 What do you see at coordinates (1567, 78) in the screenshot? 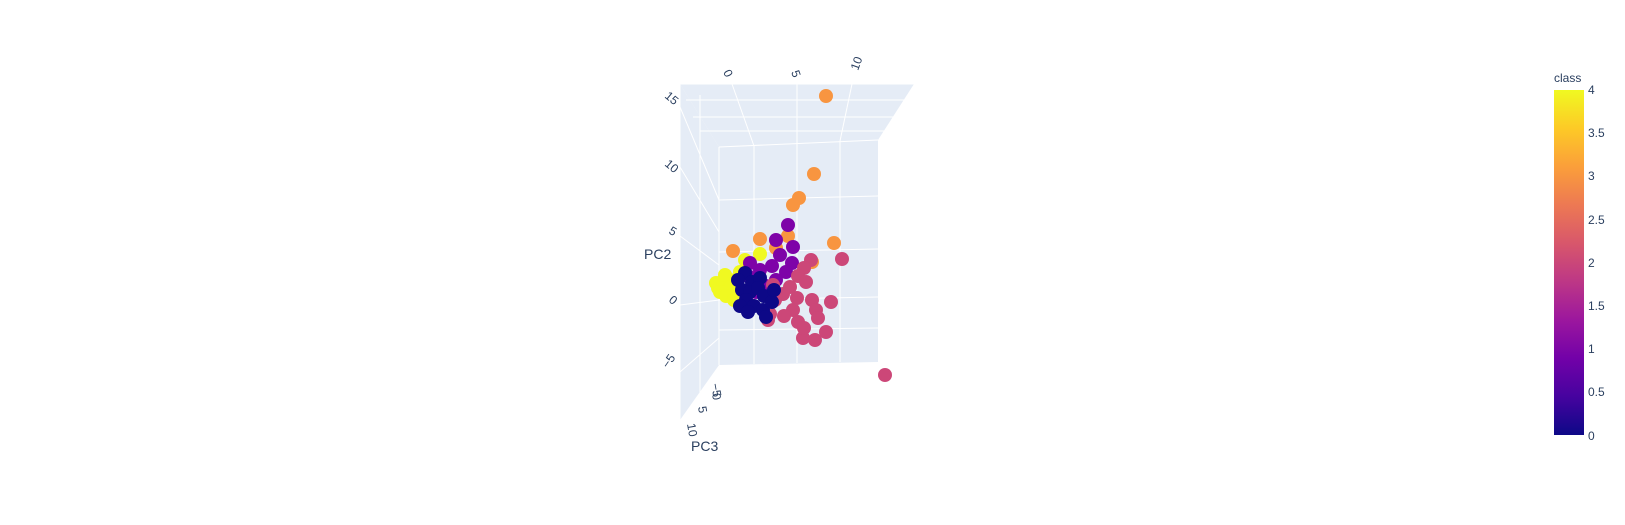
I see `colorbar-title: class` at bounding box center [1567, 78].